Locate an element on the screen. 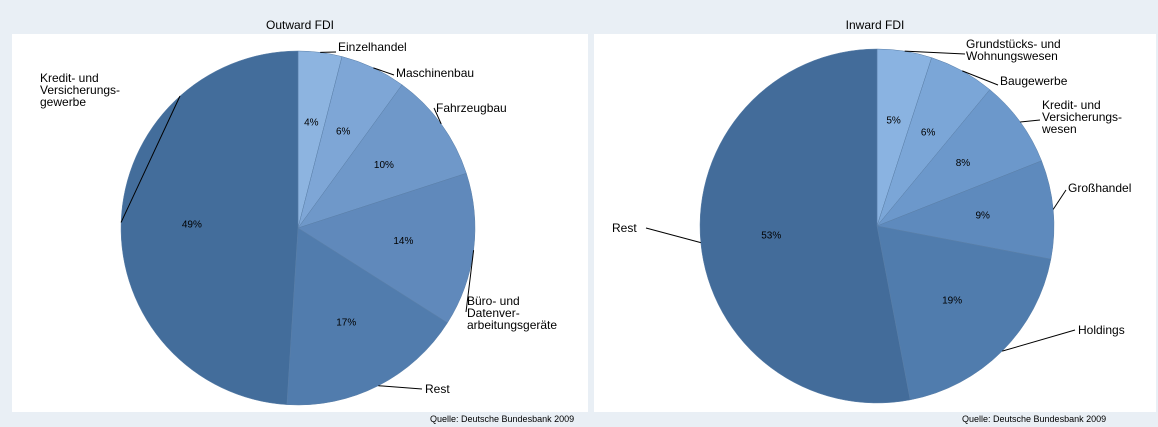 This screenshot has width=1158, height=427. value-label: 53% is located at coordinates (771, 236).